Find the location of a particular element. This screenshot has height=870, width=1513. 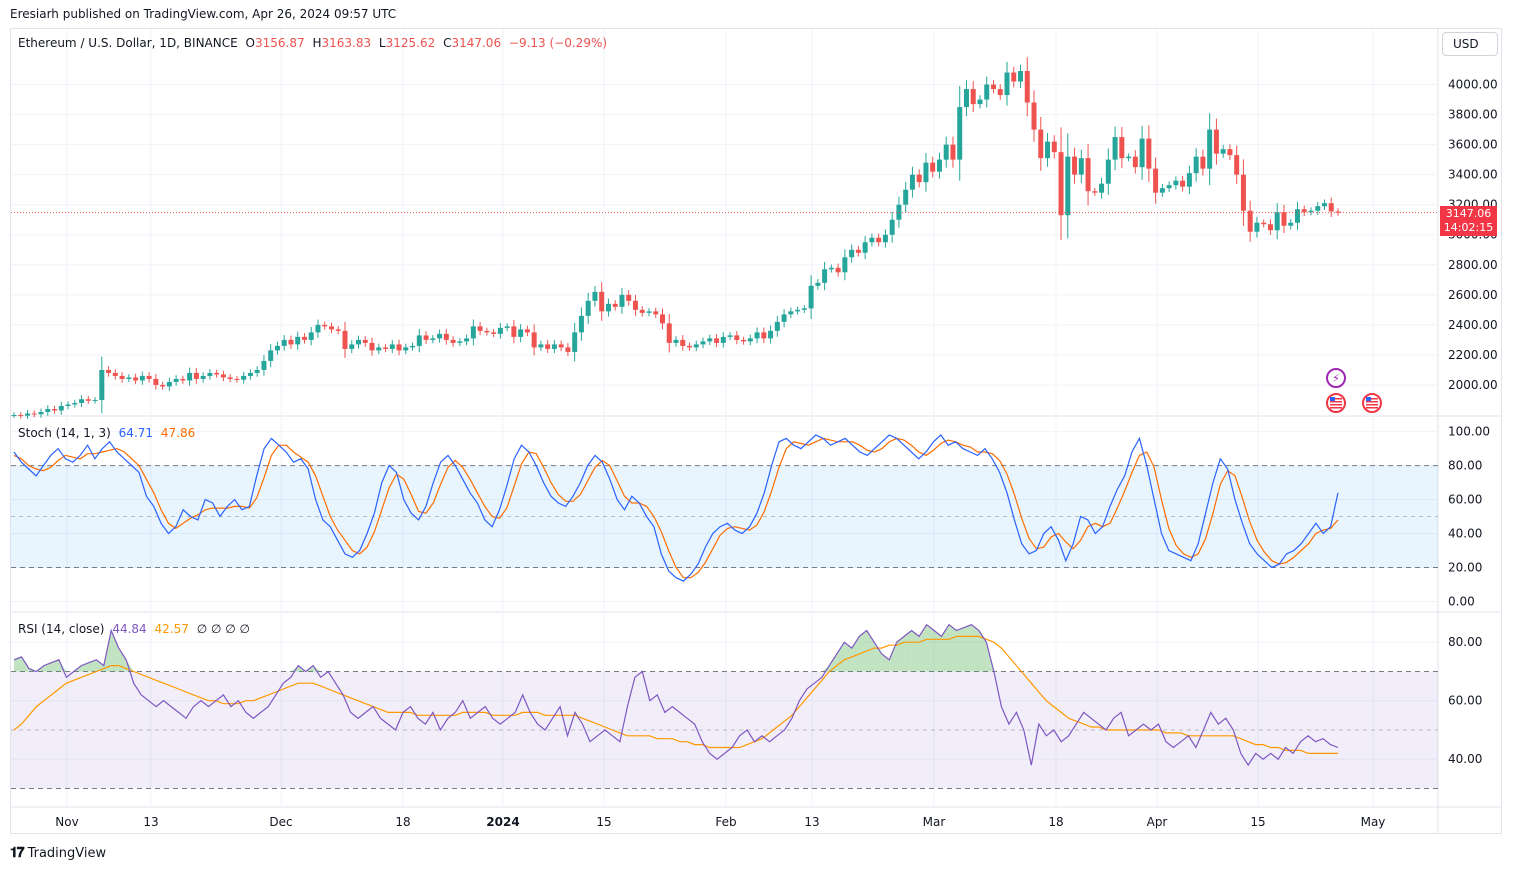

stoch-tick-label: 60.00 is located at coordinates (1465, 500).